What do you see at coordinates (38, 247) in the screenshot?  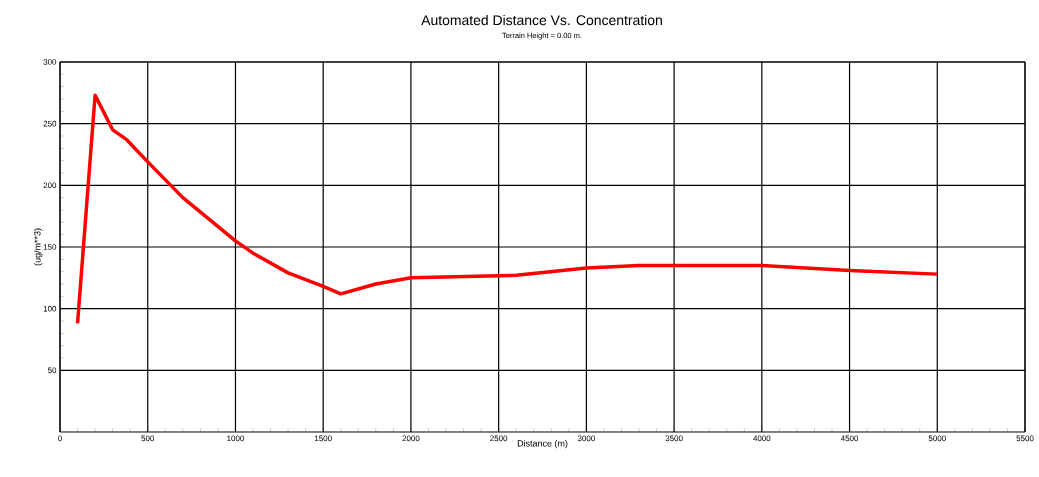 I see `y-axis-title: (ug/m**3)` at bounding box center [38, 247].